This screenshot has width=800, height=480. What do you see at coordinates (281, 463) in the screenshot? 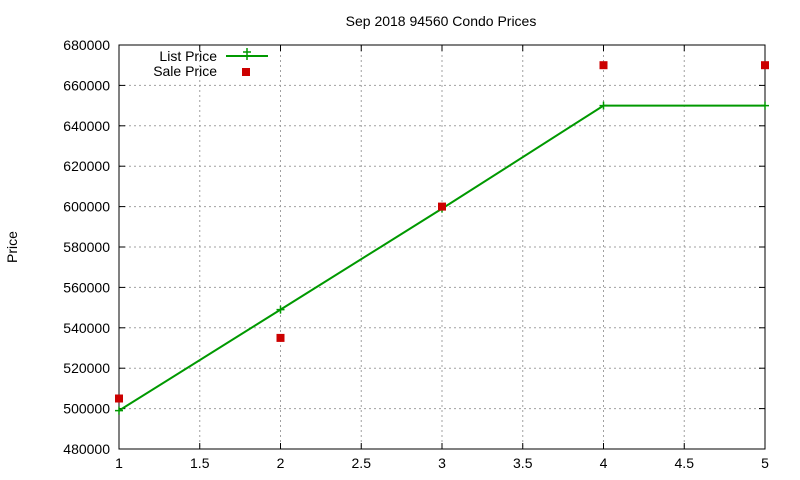
I see `x-tick-label: 2` at bounding box center [281, 463].